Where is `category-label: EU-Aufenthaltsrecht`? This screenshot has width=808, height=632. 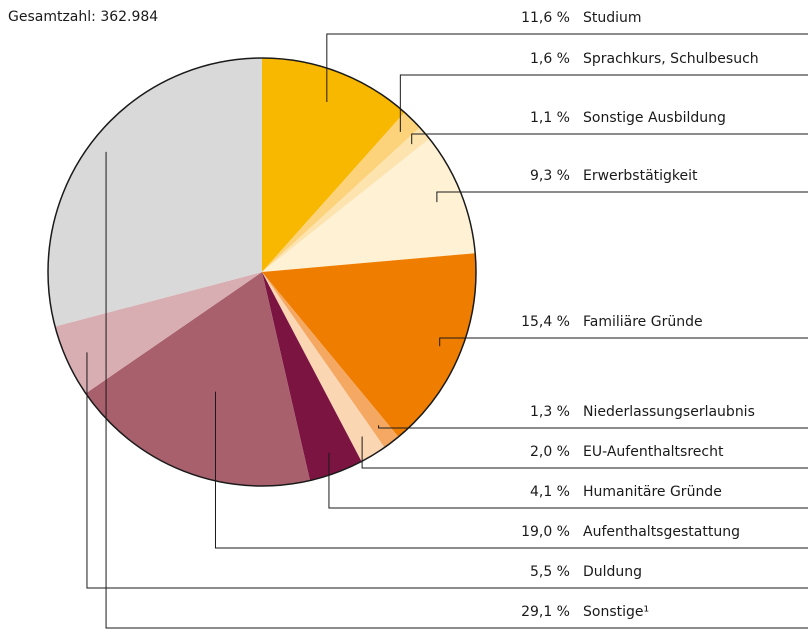 category-label: EU-Aufenthaltsrecht is located at coordinates (653, 452).